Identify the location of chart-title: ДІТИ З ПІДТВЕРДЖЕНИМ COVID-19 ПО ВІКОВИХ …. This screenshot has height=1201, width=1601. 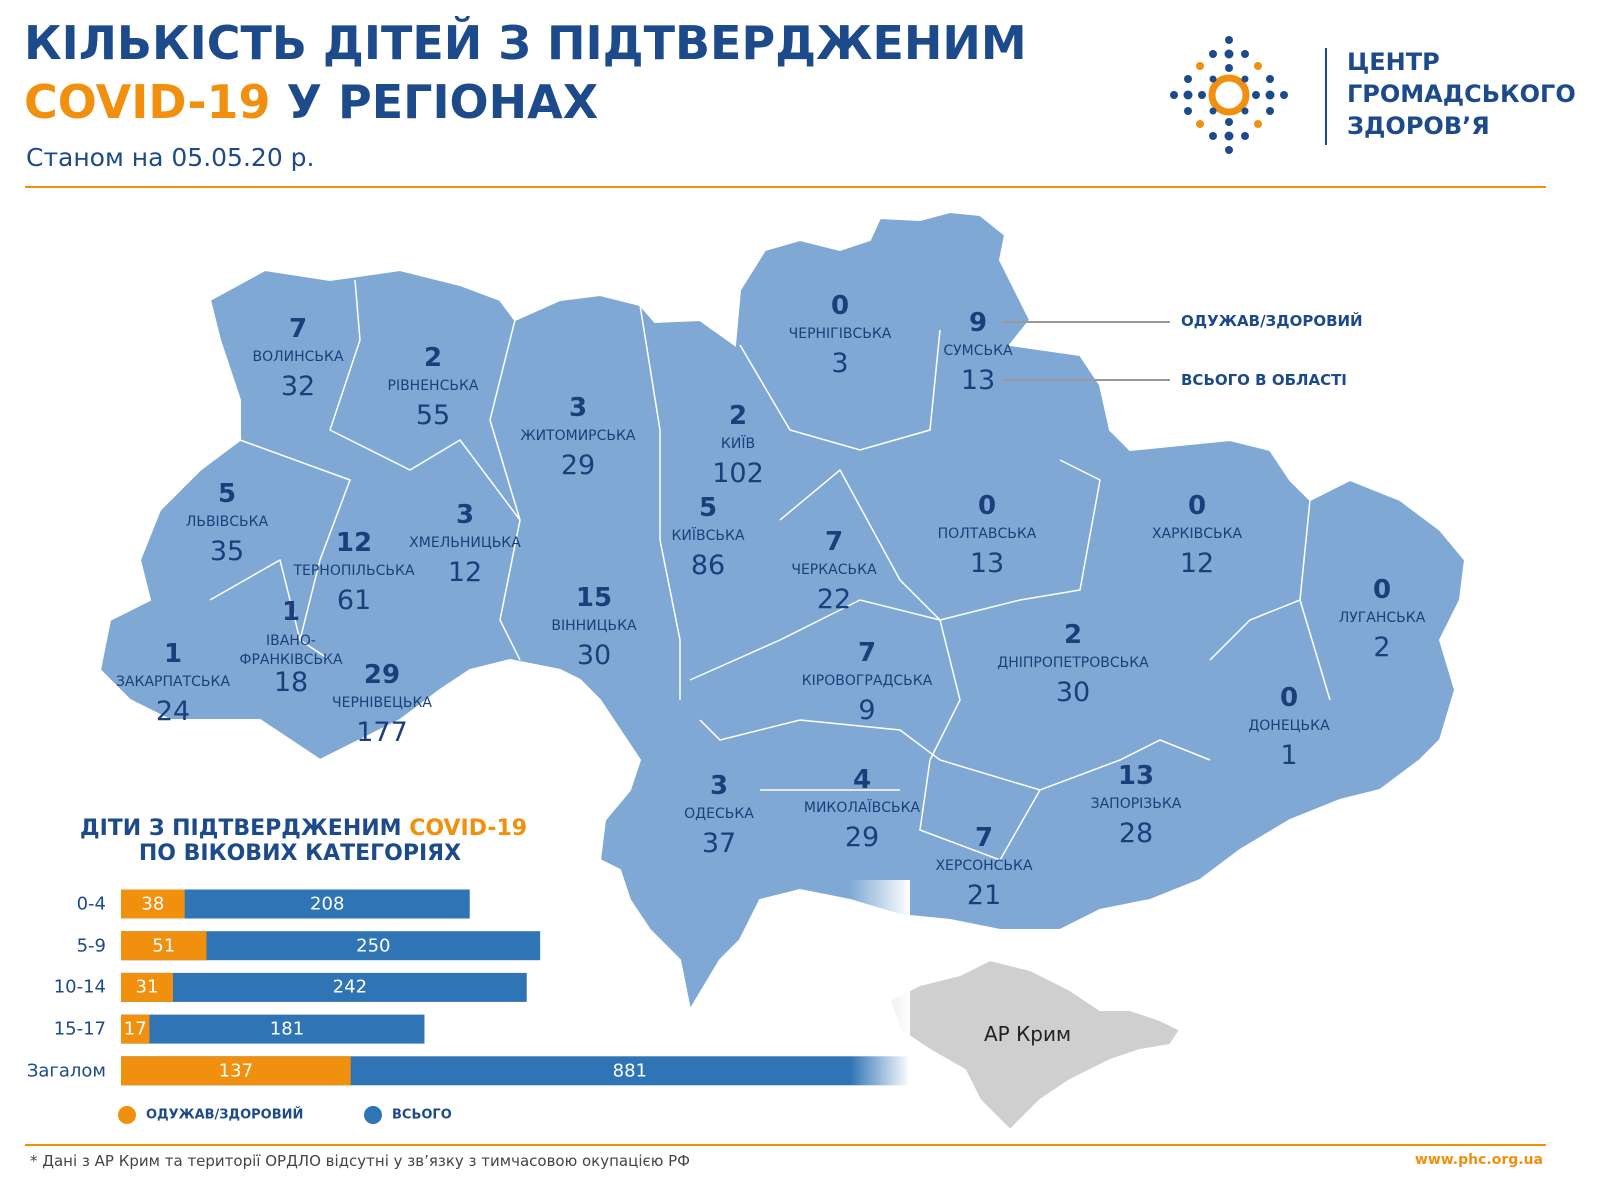
(303, 841).